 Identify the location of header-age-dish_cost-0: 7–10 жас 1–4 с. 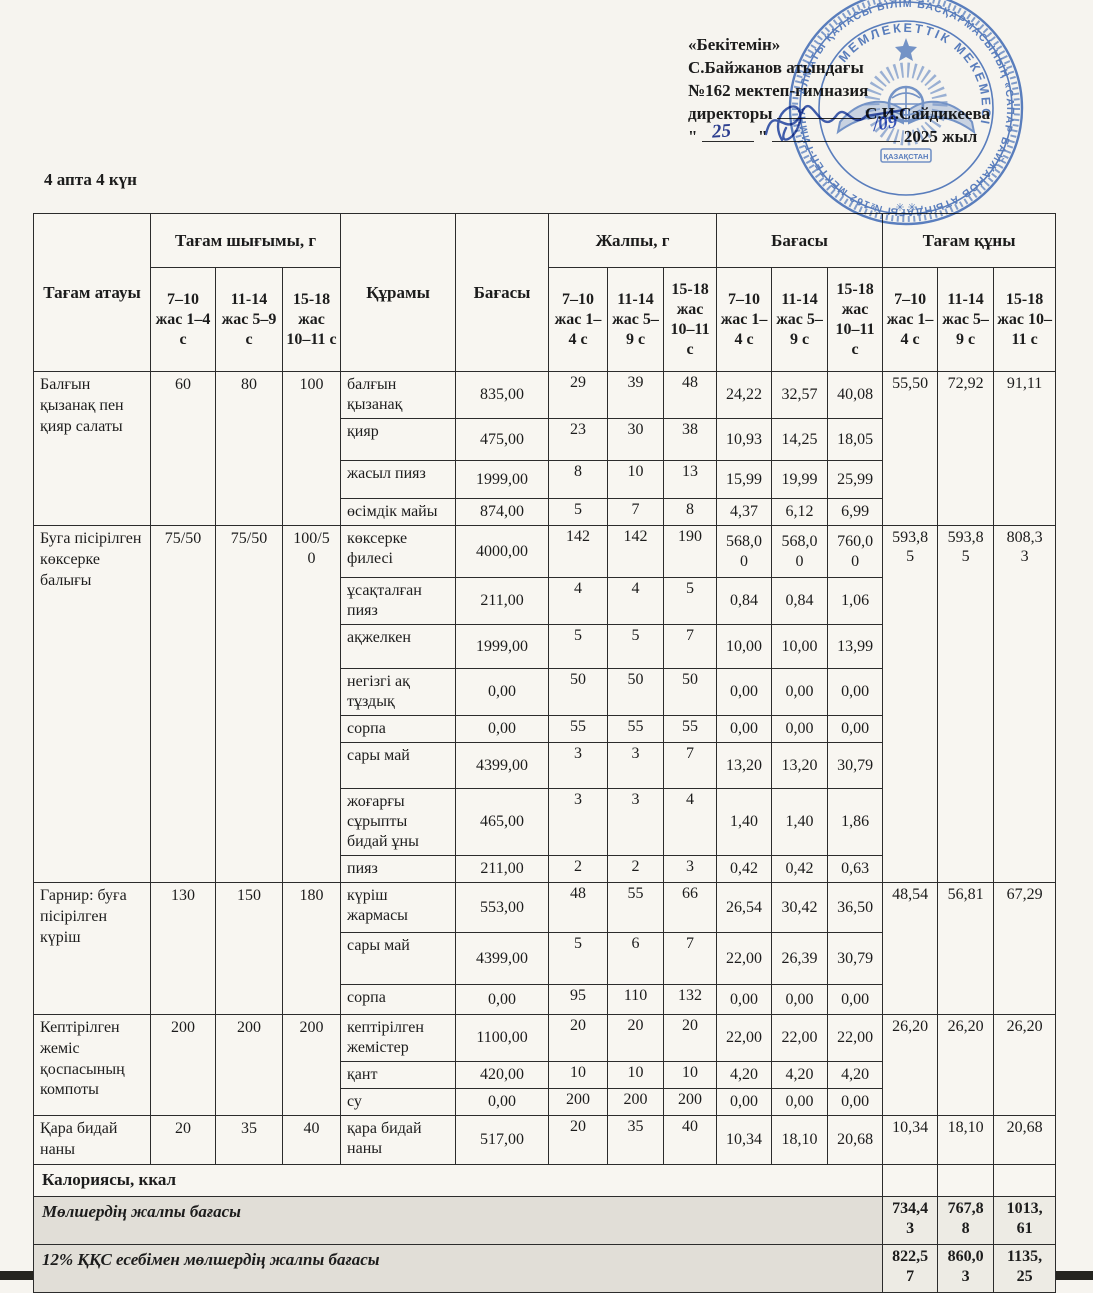
(910, 319).